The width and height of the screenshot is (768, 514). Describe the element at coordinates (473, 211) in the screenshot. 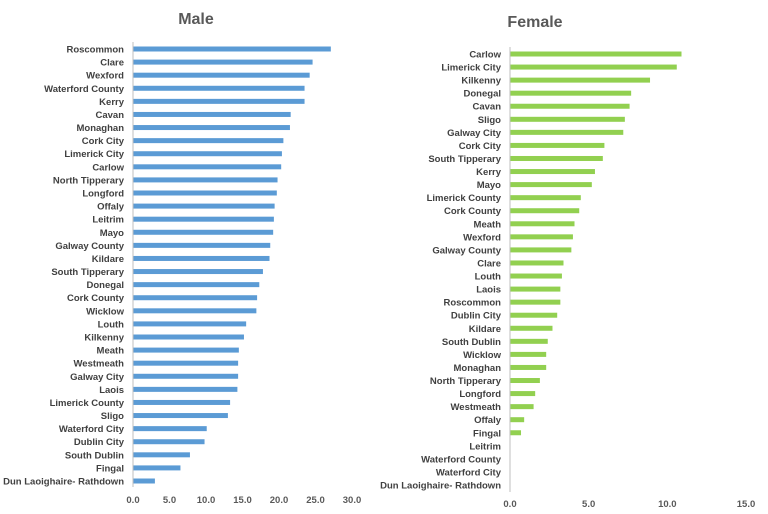

I see `female-category-label: Cork County` at that location.